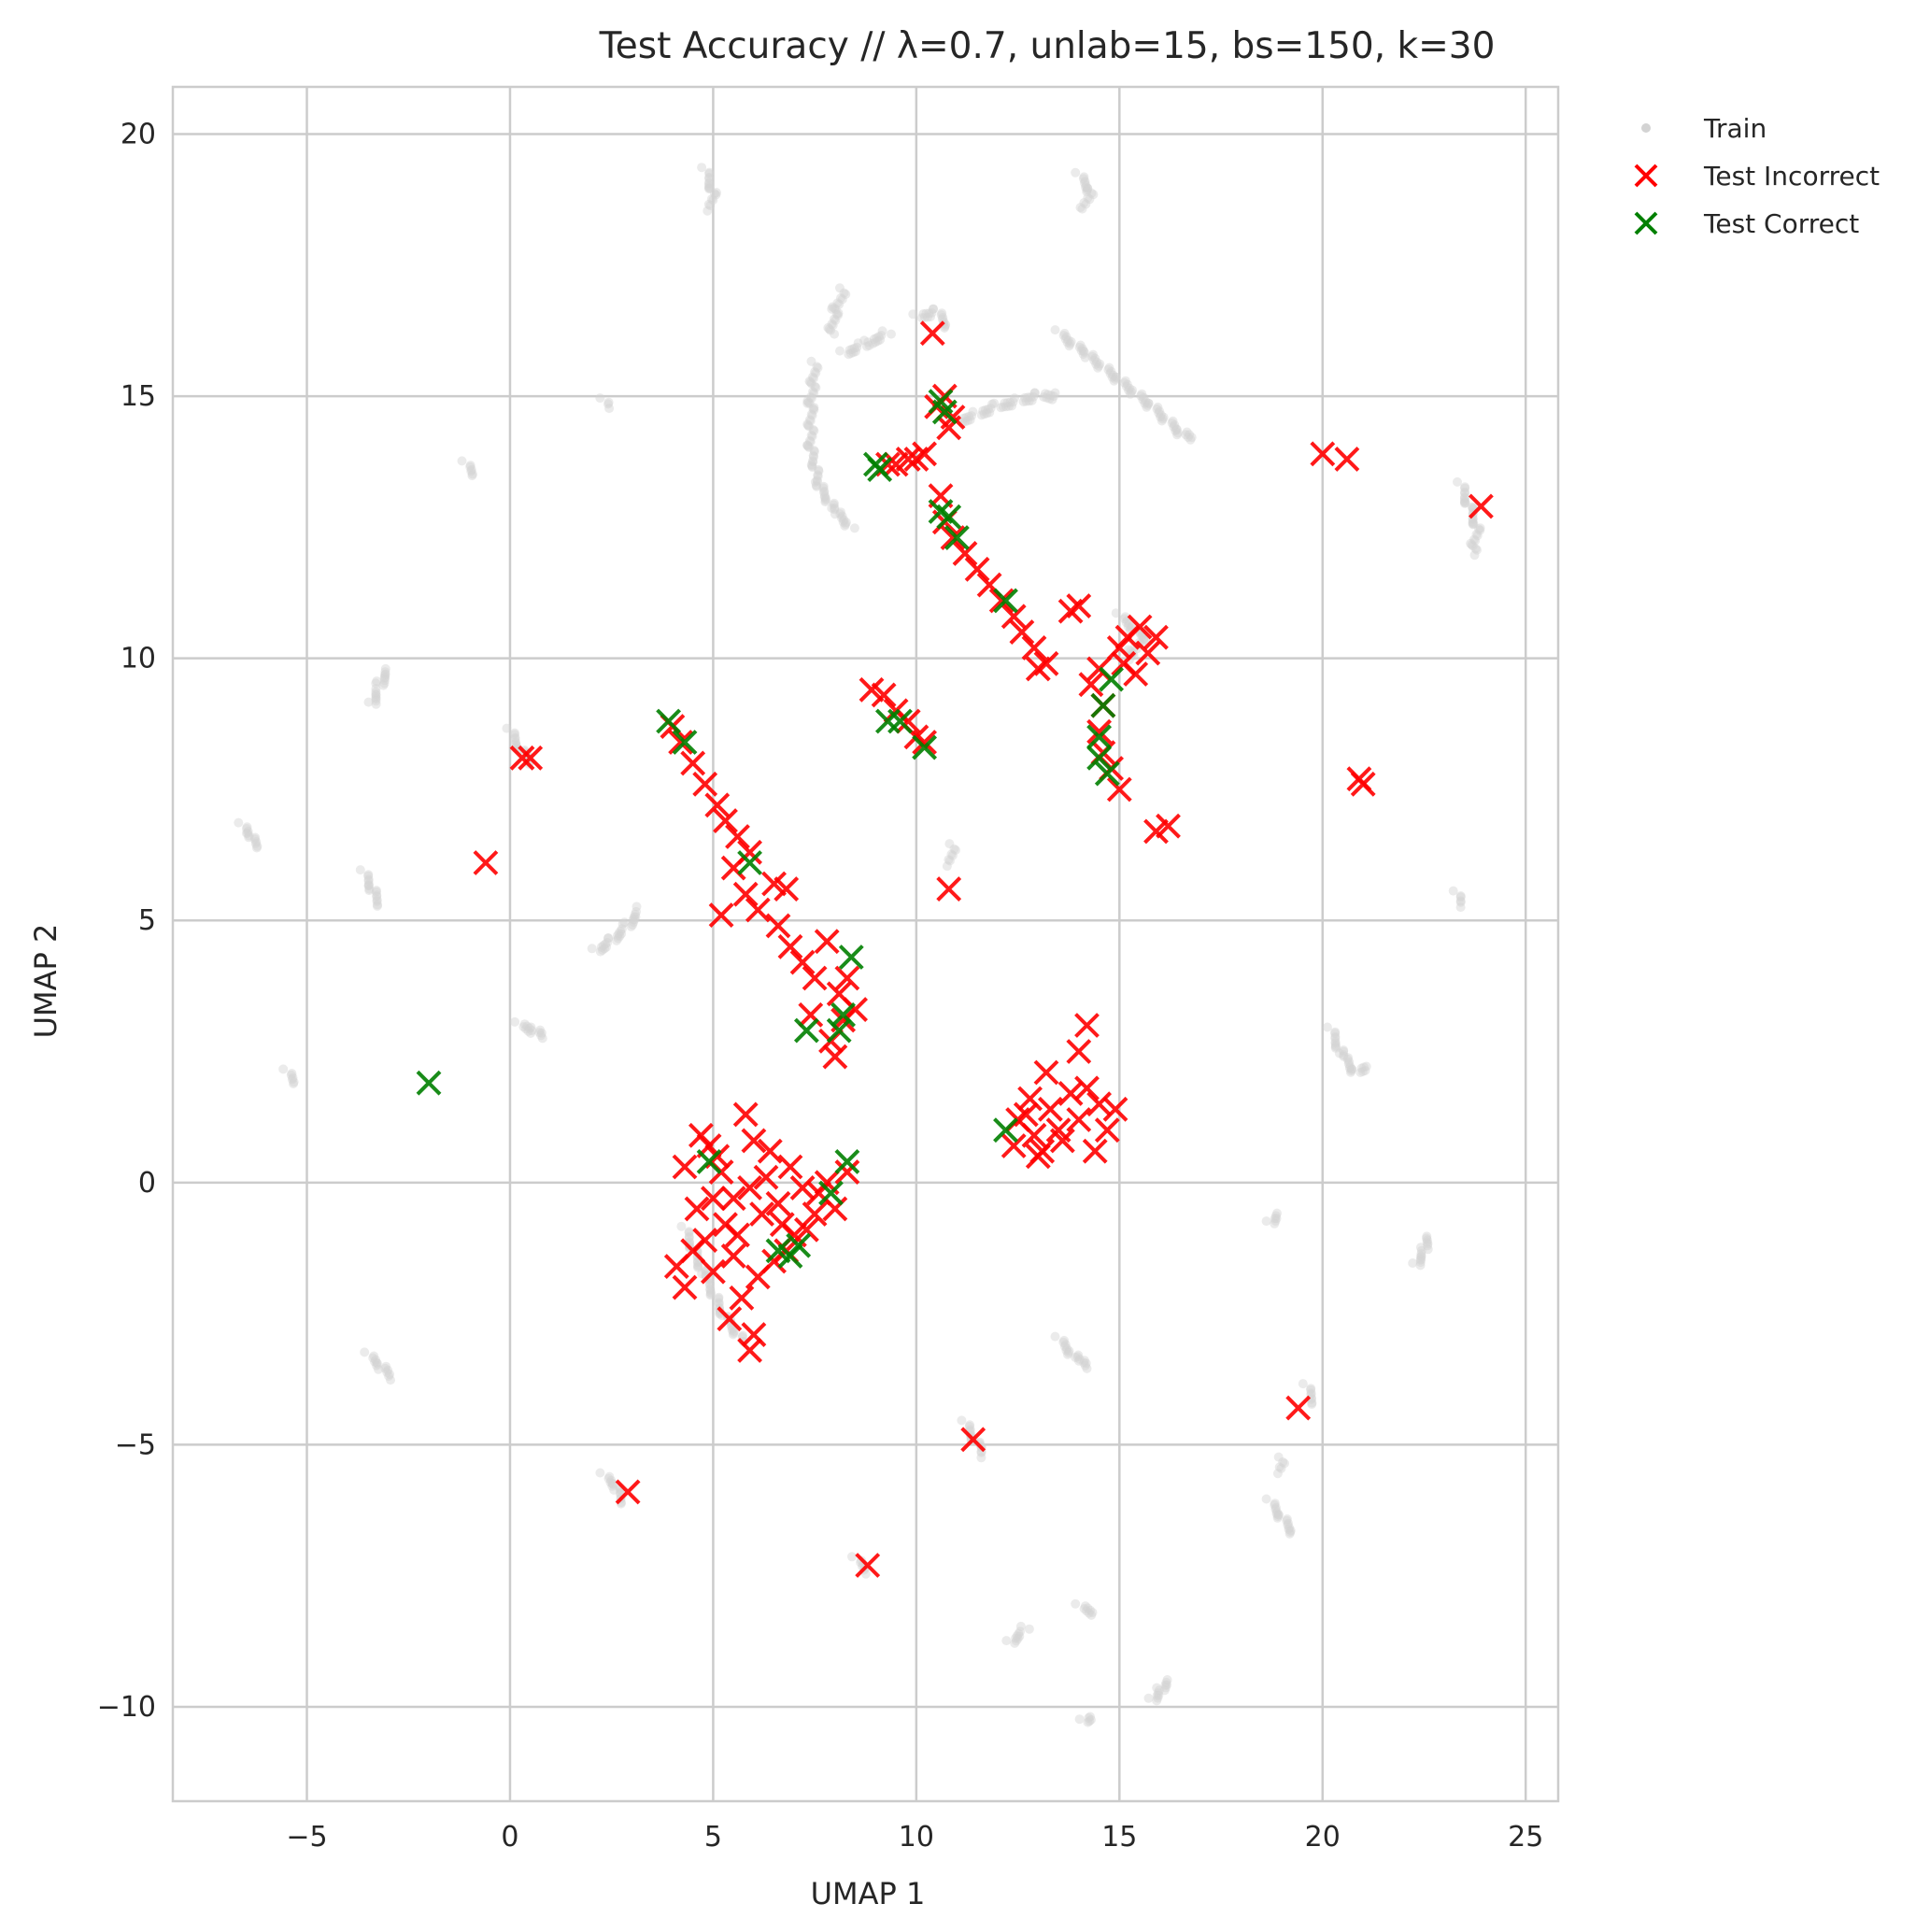  Describe the element at coordinates (138, 659) in the screenshot. I see `y-tick-label: 10` at that location.